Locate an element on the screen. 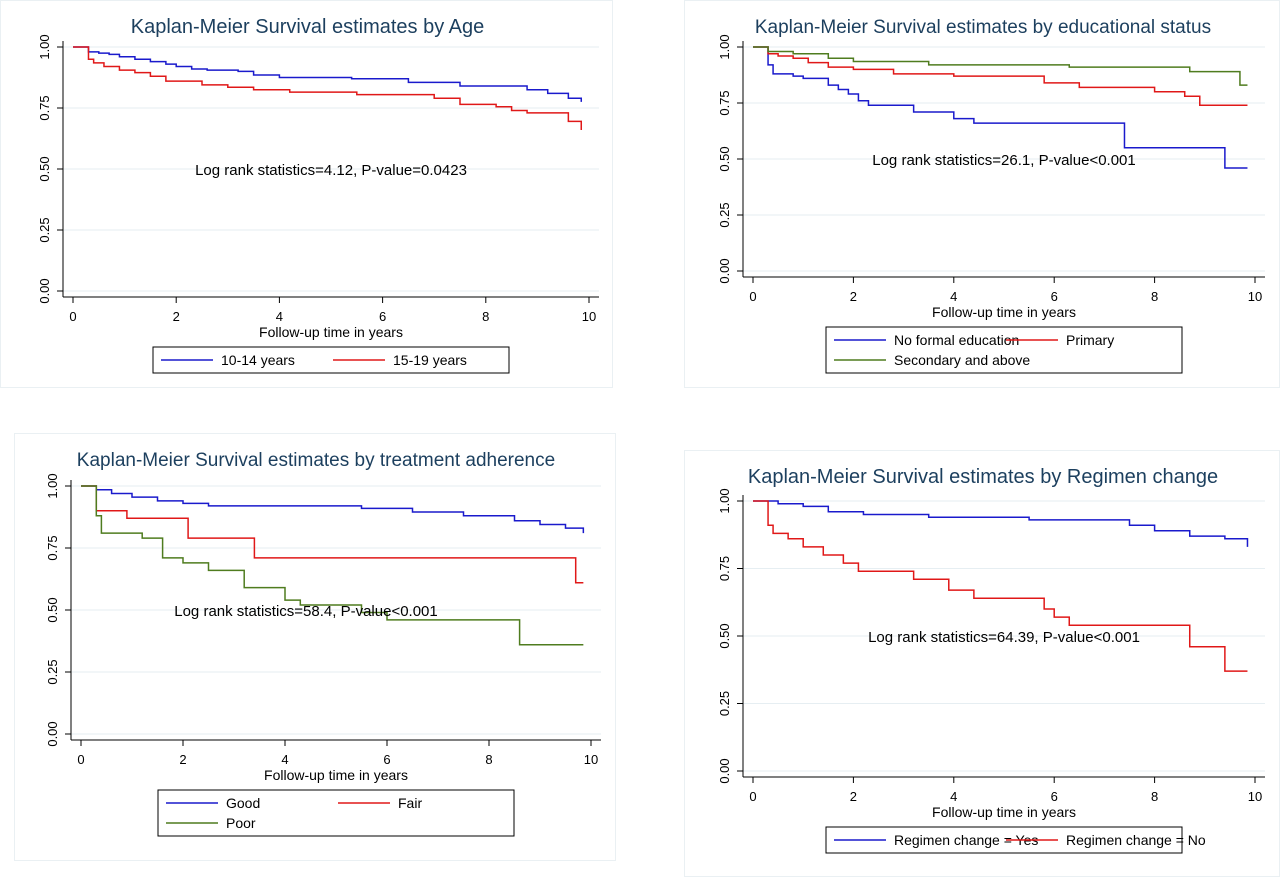  survival-curve-no-formal-education is located at coordinates (1000, 107).